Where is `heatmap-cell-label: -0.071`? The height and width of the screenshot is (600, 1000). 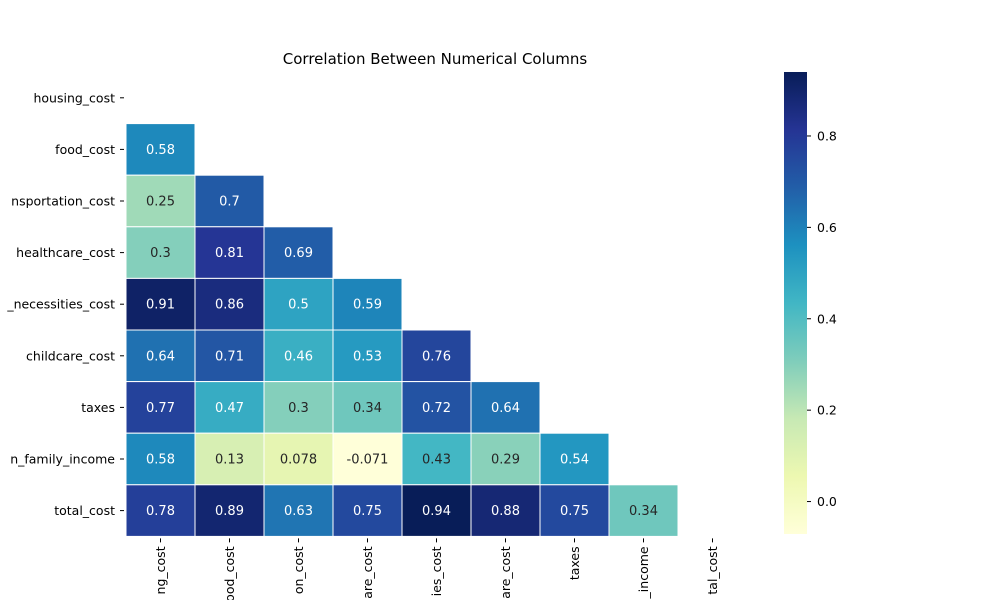 heatmap-cell-label: -0.071 is located at coordinates (368, 460).